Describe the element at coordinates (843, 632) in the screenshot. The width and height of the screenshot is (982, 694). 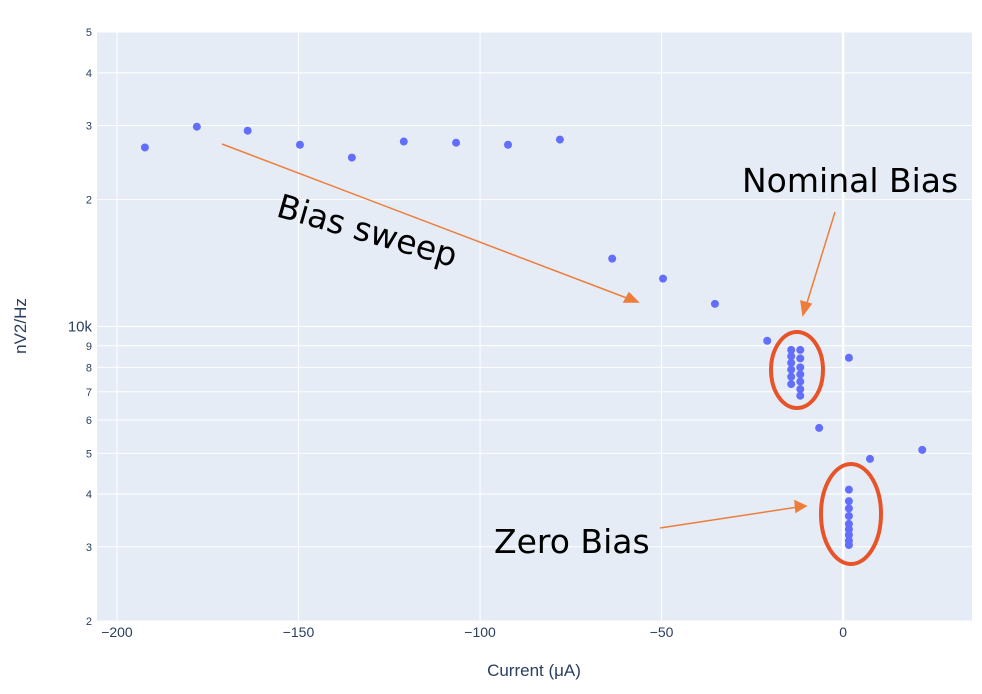
I see `x-tick-label: 0` at that location.